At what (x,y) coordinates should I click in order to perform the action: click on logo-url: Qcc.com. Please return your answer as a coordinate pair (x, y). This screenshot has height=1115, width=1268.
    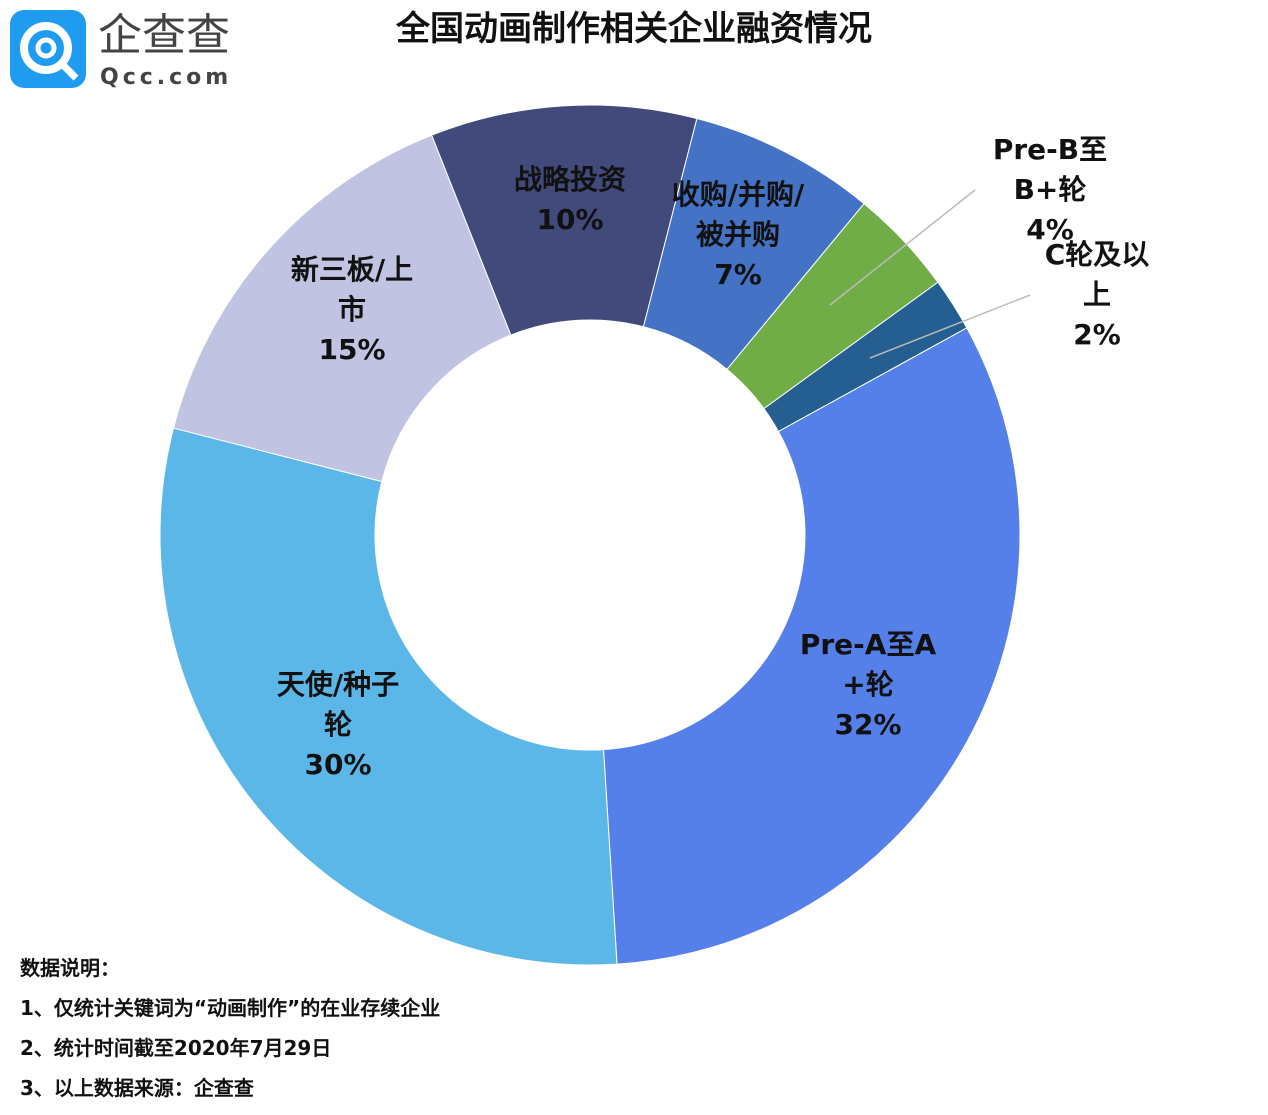
    Looking at the image, I should click on (166, 77).